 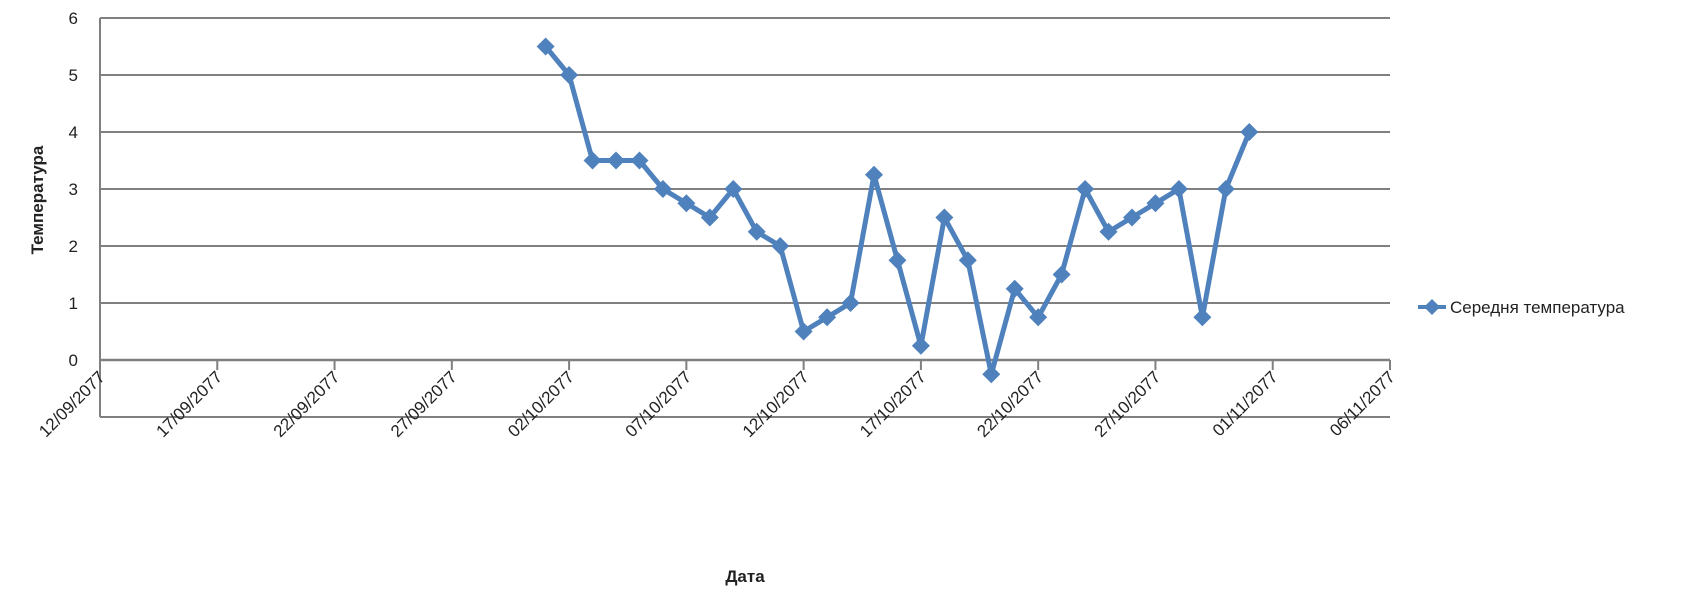 What do you see at coordinates (893, 404) in the screenshot?
I see `x-tick-label: 17/10/2077` at bounding box center [893, 404].